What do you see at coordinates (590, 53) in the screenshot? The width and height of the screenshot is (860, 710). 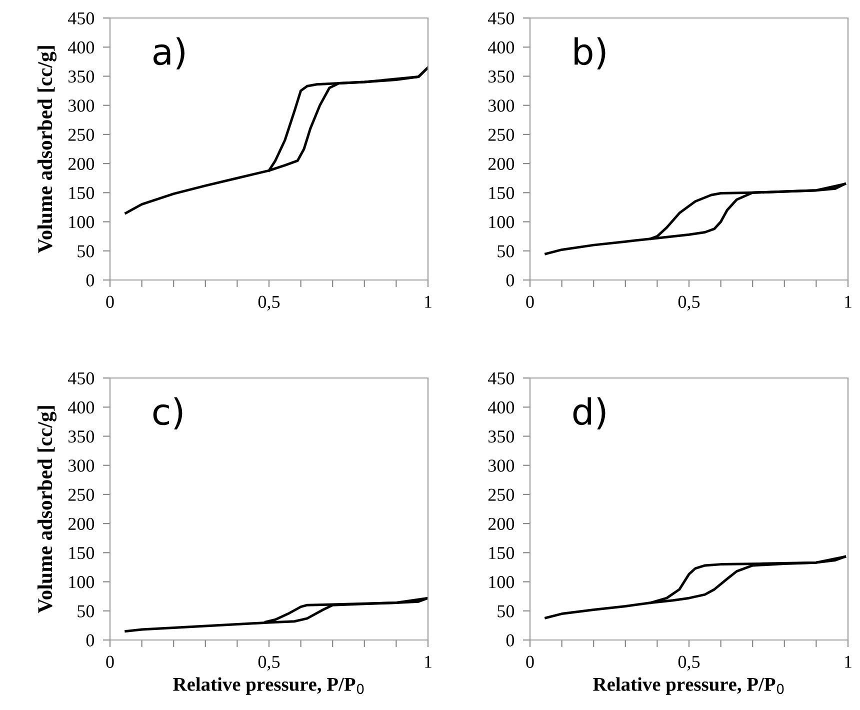 I see `annotation: b)` at bounding box center [590, 53].